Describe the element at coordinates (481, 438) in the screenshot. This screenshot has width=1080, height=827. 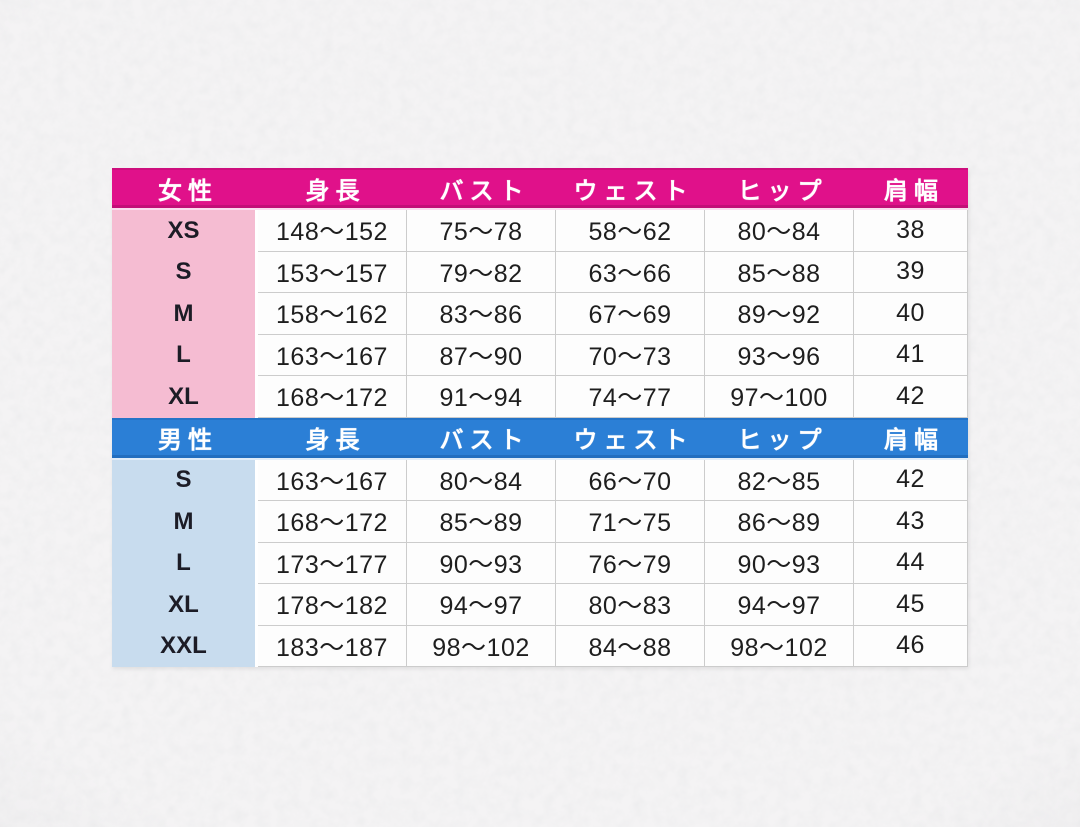
I see `men-column-header-bust: バスト` at that location.